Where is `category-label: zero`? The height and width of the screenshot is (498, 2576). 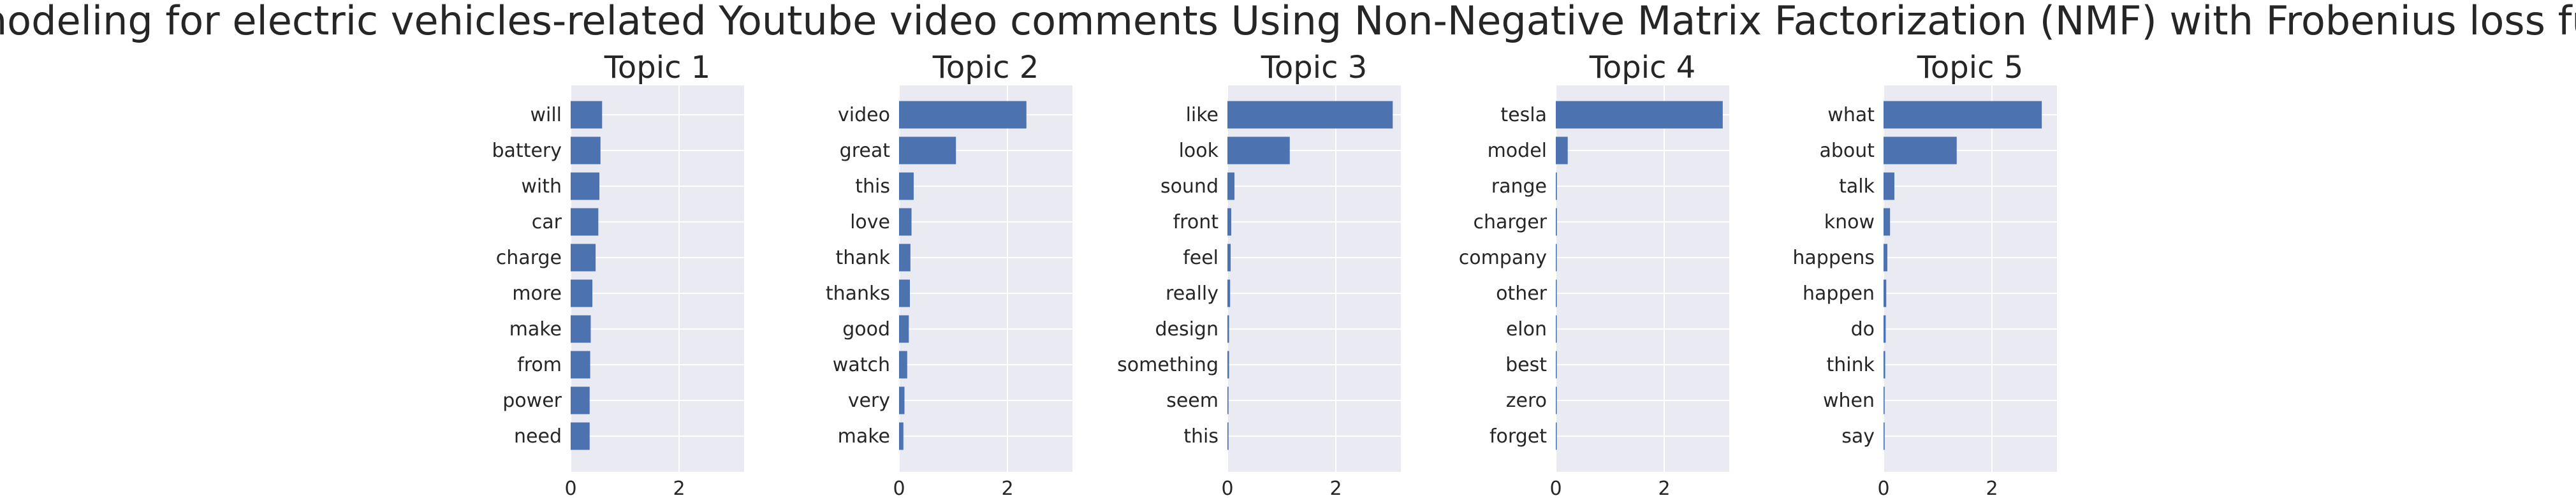
category-label: zero is located at coordinates (1527, 401).